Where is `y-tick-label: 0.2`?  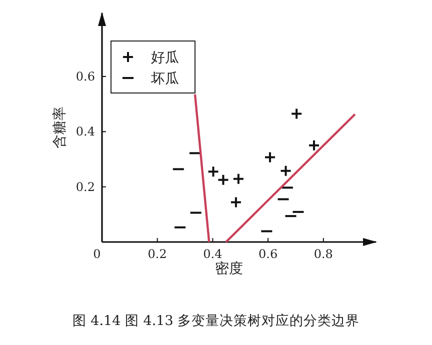
y-tick-label: 0.2 is located at coordinates (85, 187).